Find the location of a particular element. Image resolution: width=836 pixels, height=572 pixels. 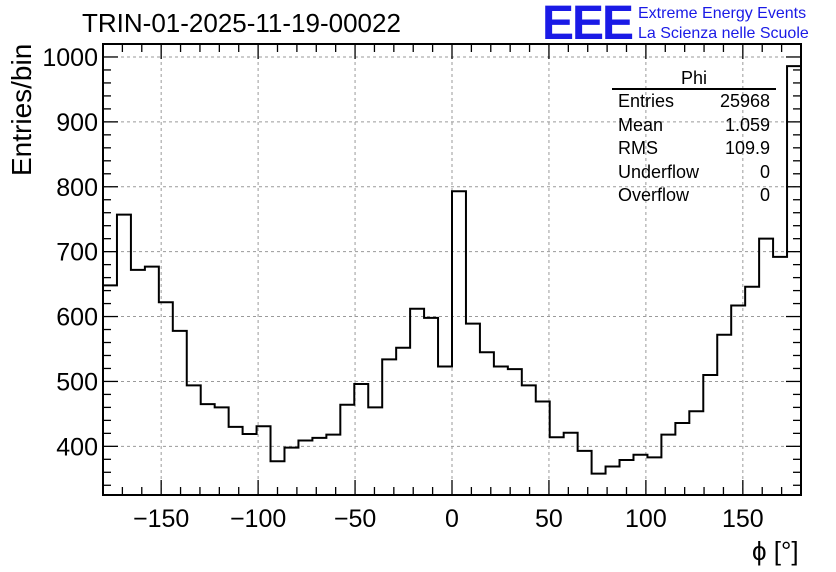

stats-label: Overflow is located at coordinates (654, 195).